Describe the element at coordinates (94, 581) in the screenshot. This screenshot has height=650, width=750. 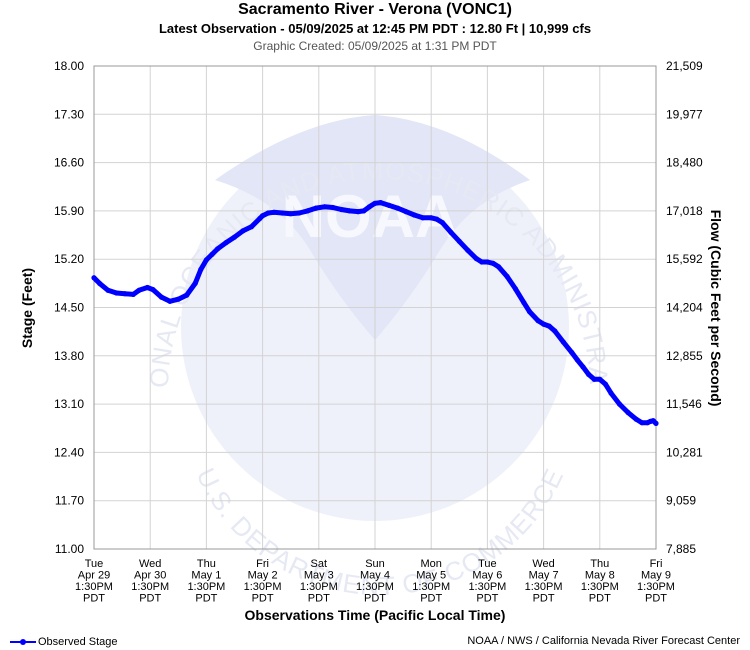
I see `x-tick-label: Tue Apr 29 1:30PM PDT` at that location.